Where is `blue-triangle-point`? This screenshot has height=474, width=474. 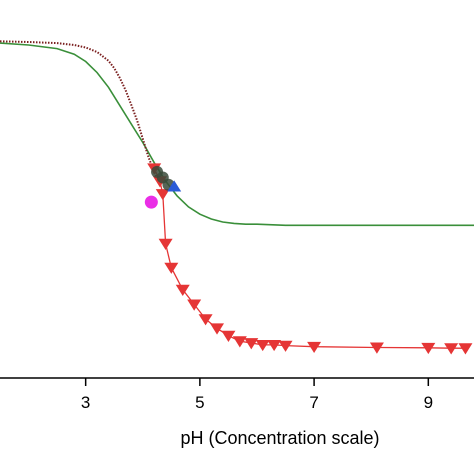 blue-triangle-point is located at coordinates (174, 186).